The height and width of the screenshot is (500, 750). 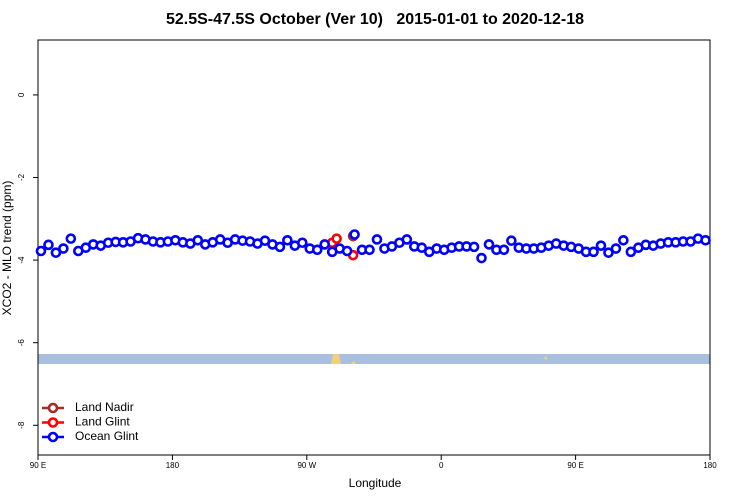 What do you see at coordinates (21, 260) in the screenshot?
I see `y-tick-label: -4` at bounding box center [21, 260].